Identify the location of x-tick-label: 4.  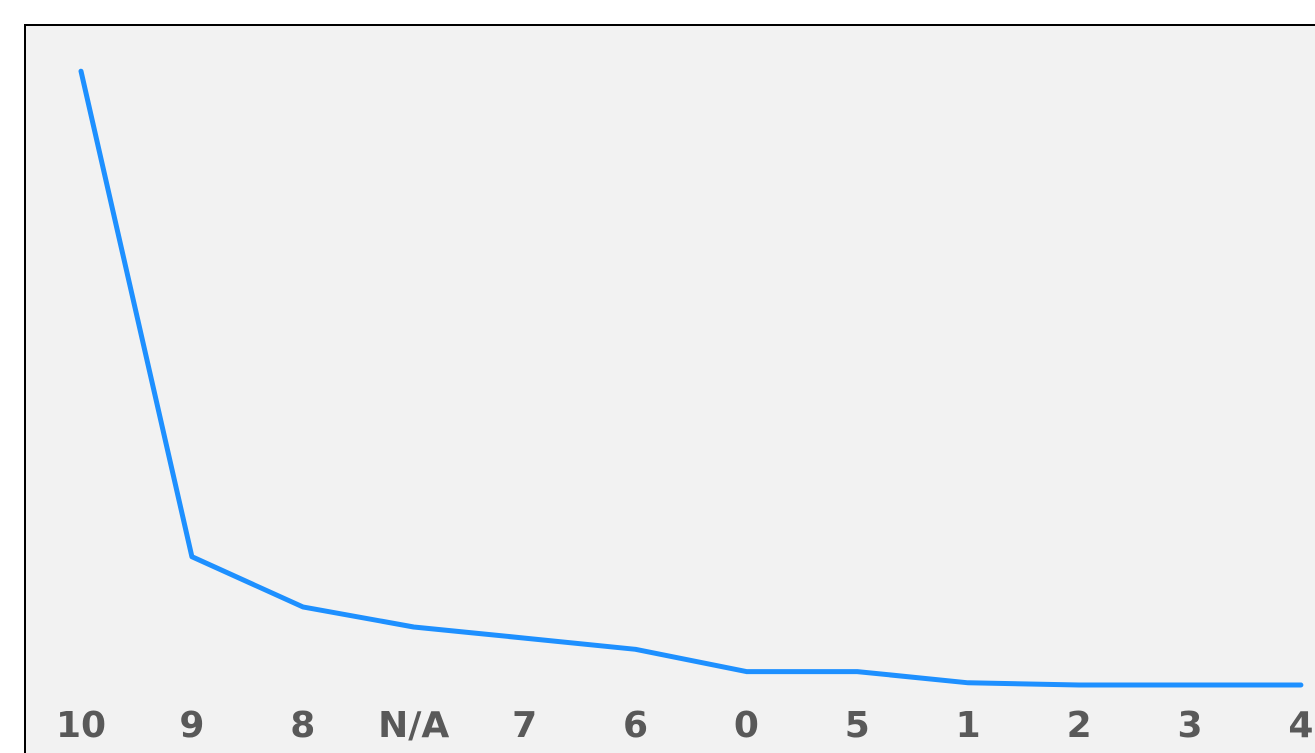
(1300, 725).